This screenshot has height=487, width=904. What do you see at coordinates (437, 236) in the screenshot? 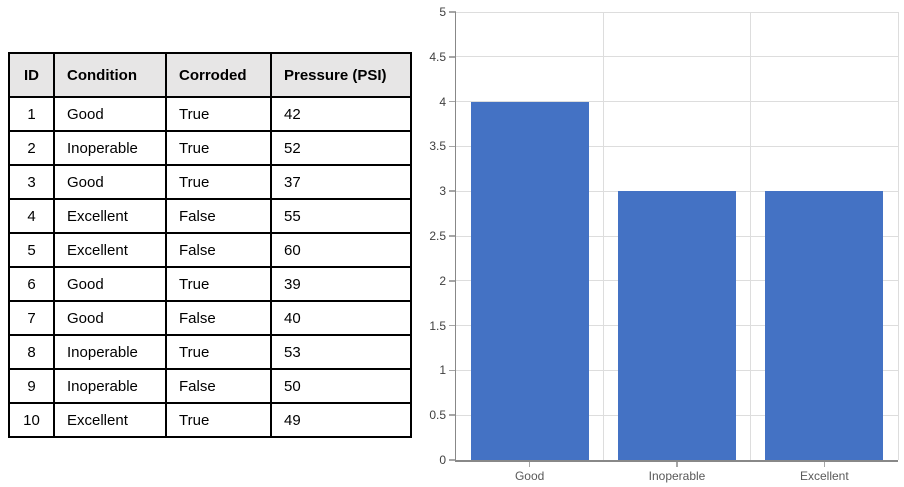
I see `y-tick-label: 2.5` at bounding box center [437, 236].